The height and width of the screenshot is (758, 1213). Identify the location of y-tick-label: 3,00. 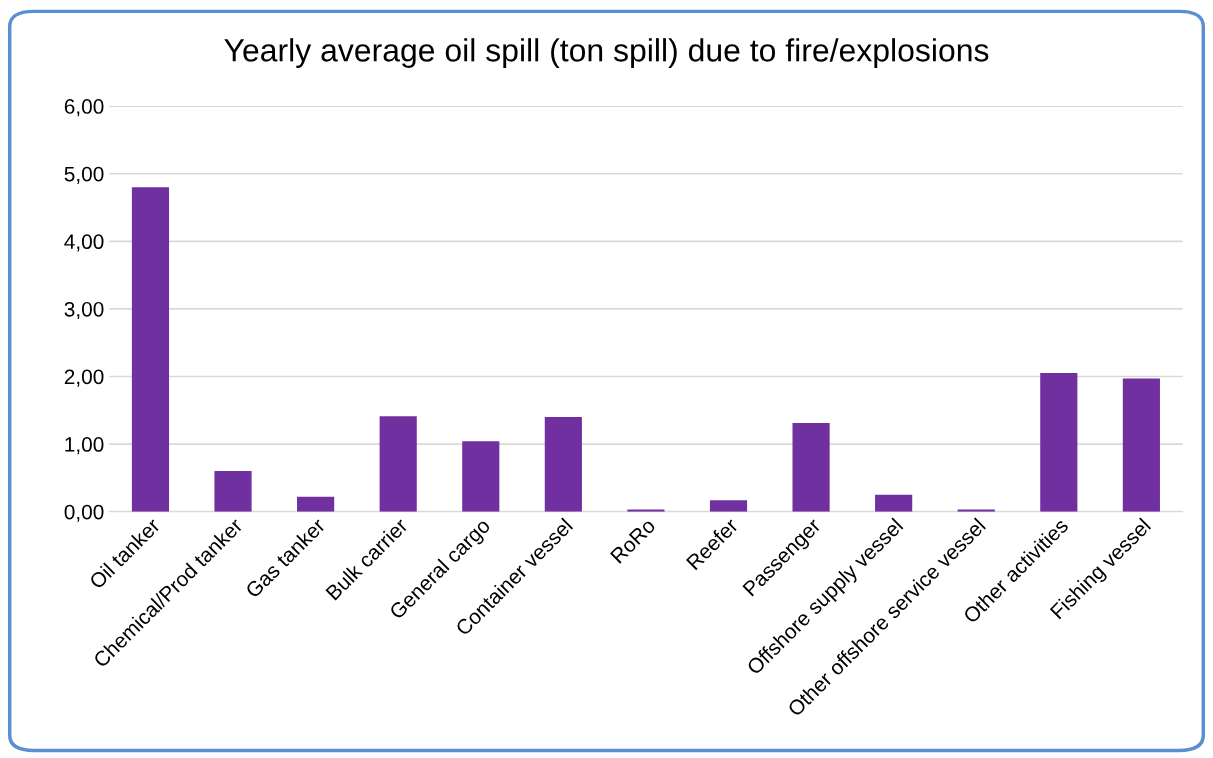
(84, 310).